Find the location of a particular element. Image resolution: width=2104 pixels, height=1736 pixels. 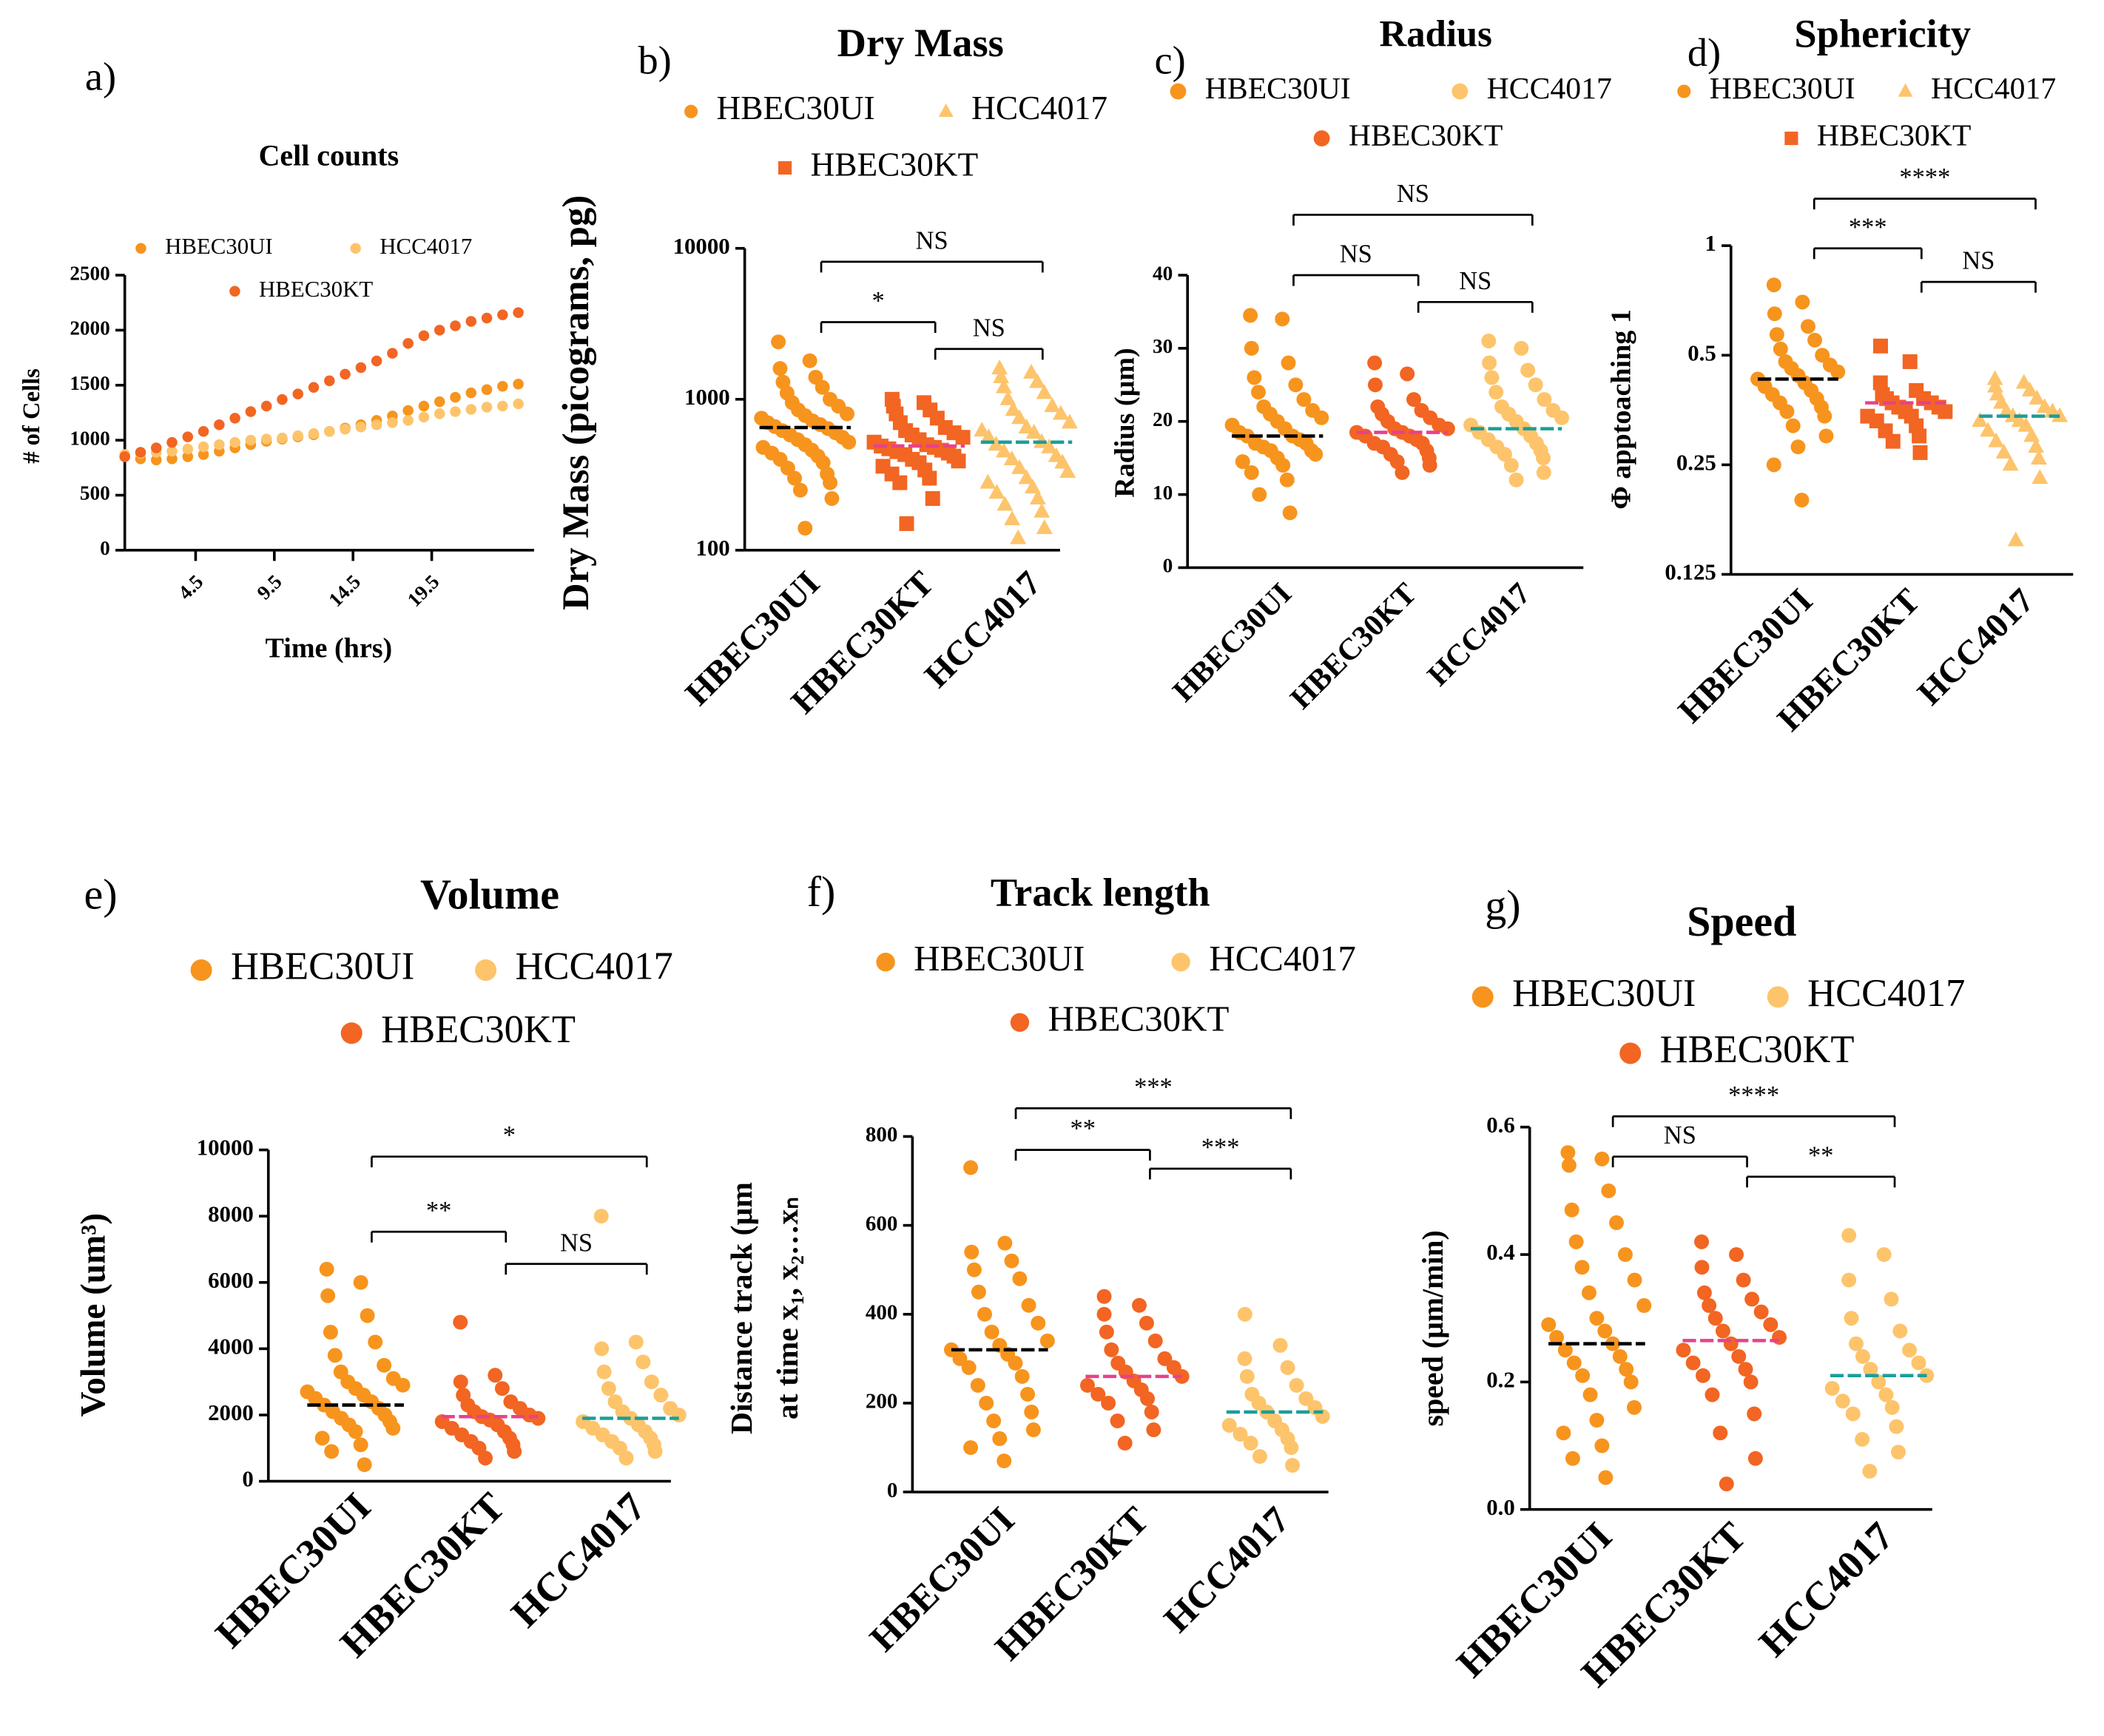

chart-title: Dry Mass is located at coordinates (920, 43).